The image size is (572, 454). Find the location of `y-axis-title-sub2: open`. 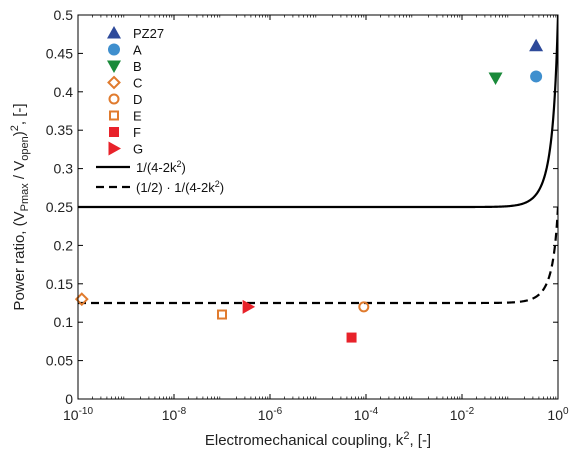

y-axis-title-sub2: open is located at coordinates (25, 148).